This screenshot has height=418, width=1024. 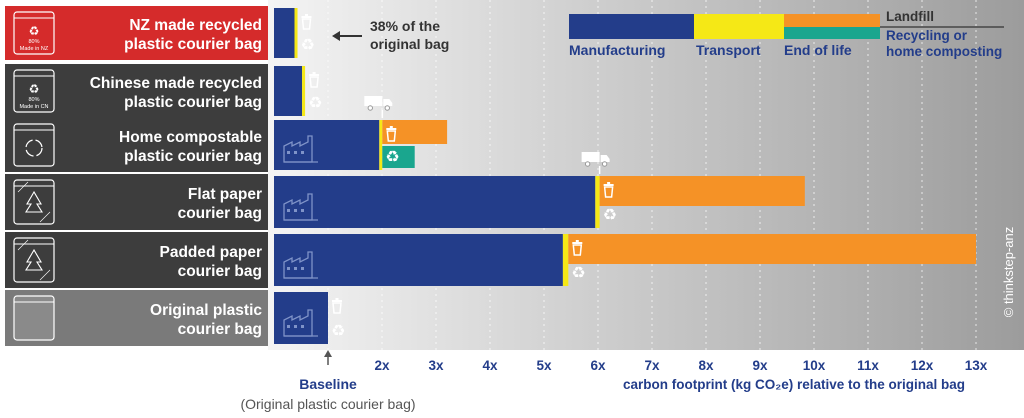 I want to click on category-label-line-1-row-4: Flat paper, so click(x=225, y=194).